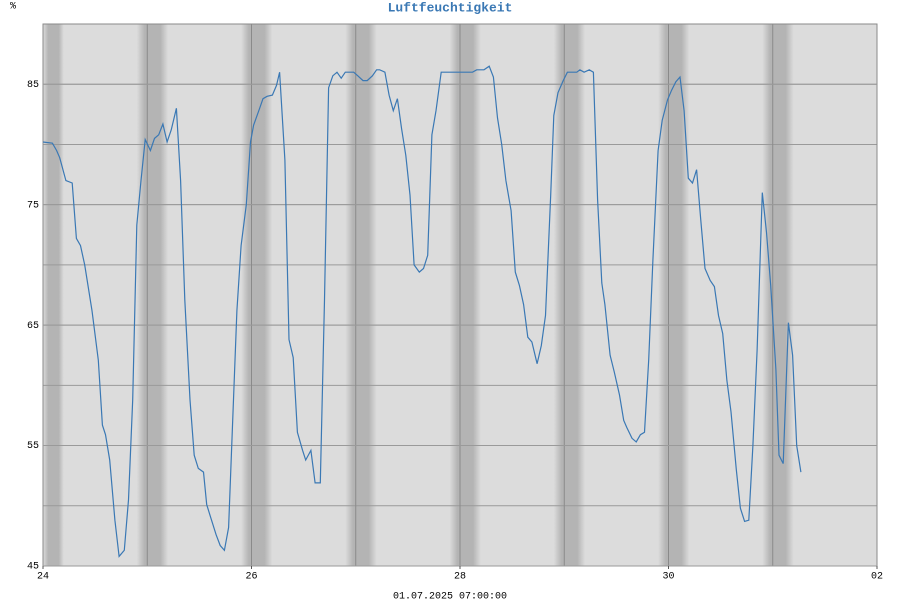 The image size is (900, 600). Describe the element at coordinates (460, 577) in the screenshot. I see `x-tick-label: 28` at that location.